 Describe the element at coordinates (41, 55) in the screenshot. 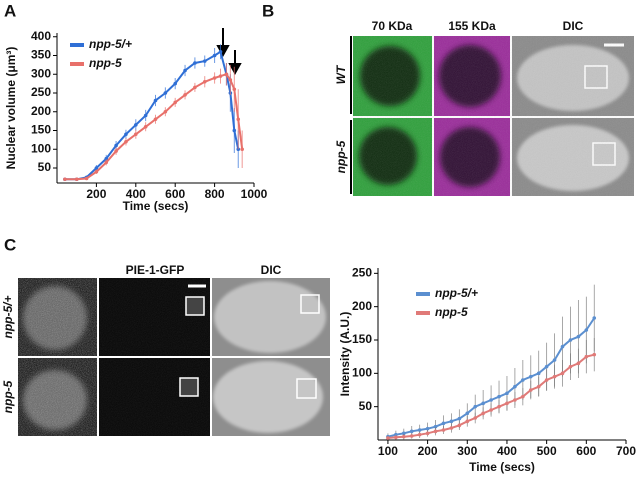

I see `y-tick-label: 350` at that location.